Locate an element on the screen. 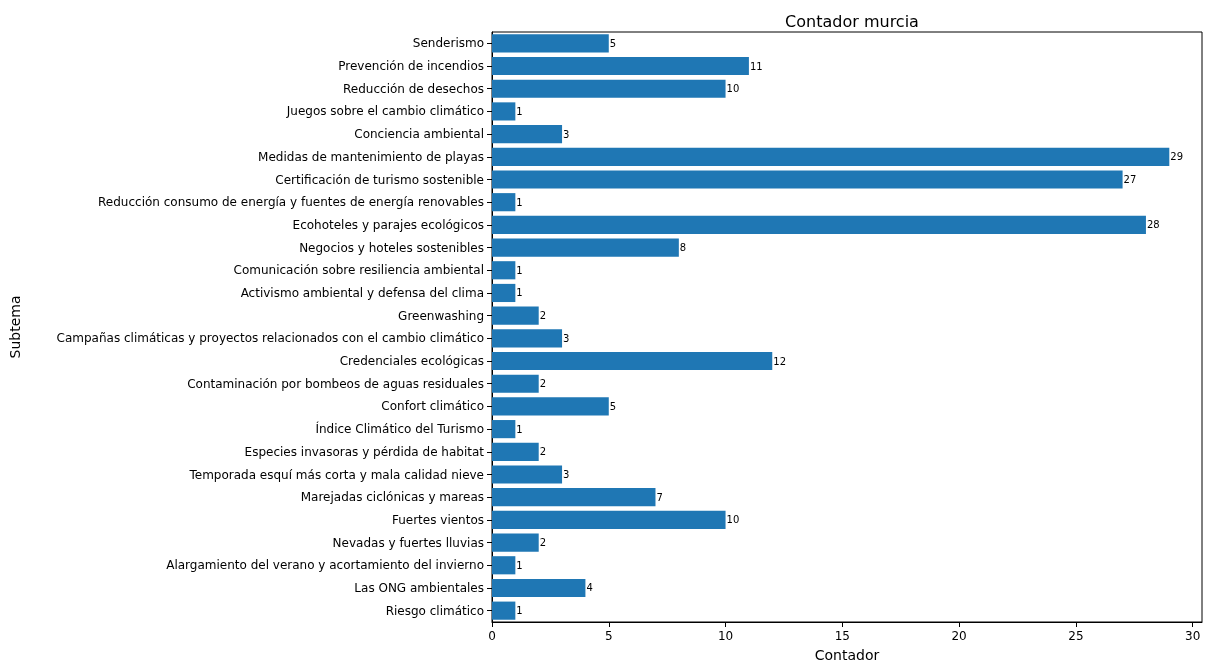  chart-title: Contador murcia is located at coordinates (852, 21).